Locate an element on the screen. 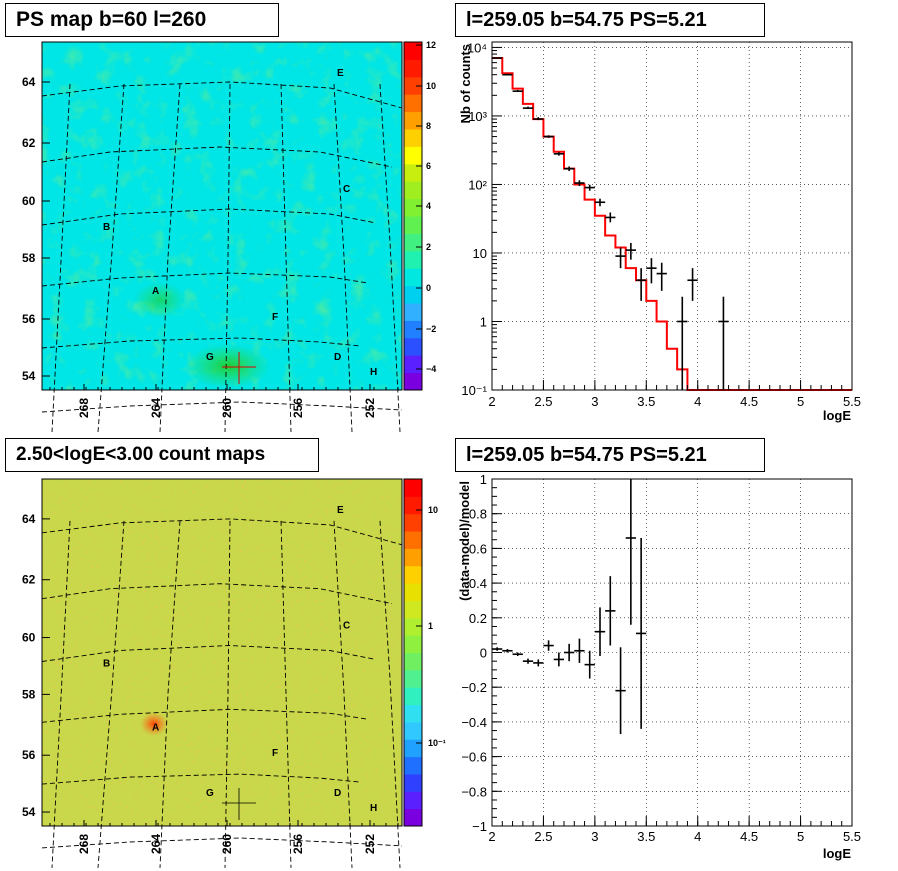 The image size is (898, 871). ps-map-cross-marker is located at coordinates (239, 368).